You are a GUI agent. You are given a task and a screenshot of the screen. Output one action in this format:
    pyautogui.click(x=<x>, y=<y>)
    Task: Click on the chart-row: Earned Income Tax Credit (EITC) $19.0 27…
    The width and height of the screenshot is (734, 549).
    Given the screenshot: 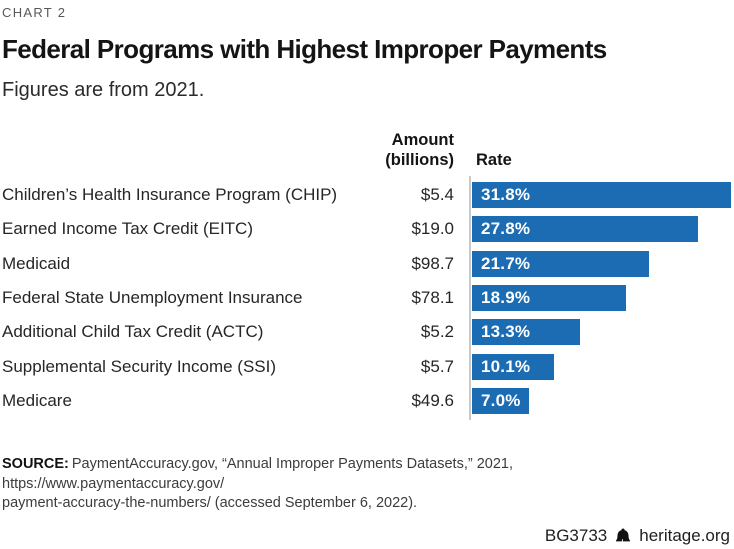 What is the action you would take?
    pyautogui.click(x=366, y=229)
    